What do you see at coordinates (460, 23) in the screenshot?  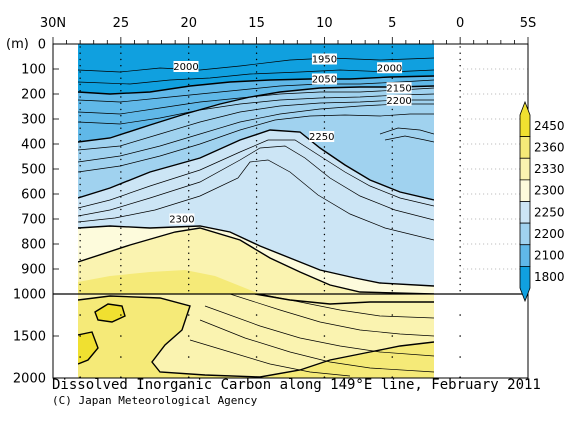 I see `x-tick-label: 0` at bounding box center [460, 23].